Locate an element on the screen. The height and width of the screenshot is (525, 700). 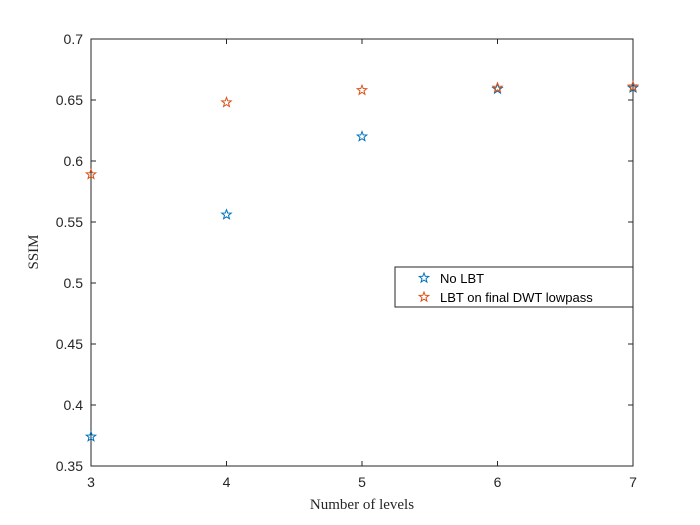
y-tick-label: 0.4 is located at coordinates (74, 405).